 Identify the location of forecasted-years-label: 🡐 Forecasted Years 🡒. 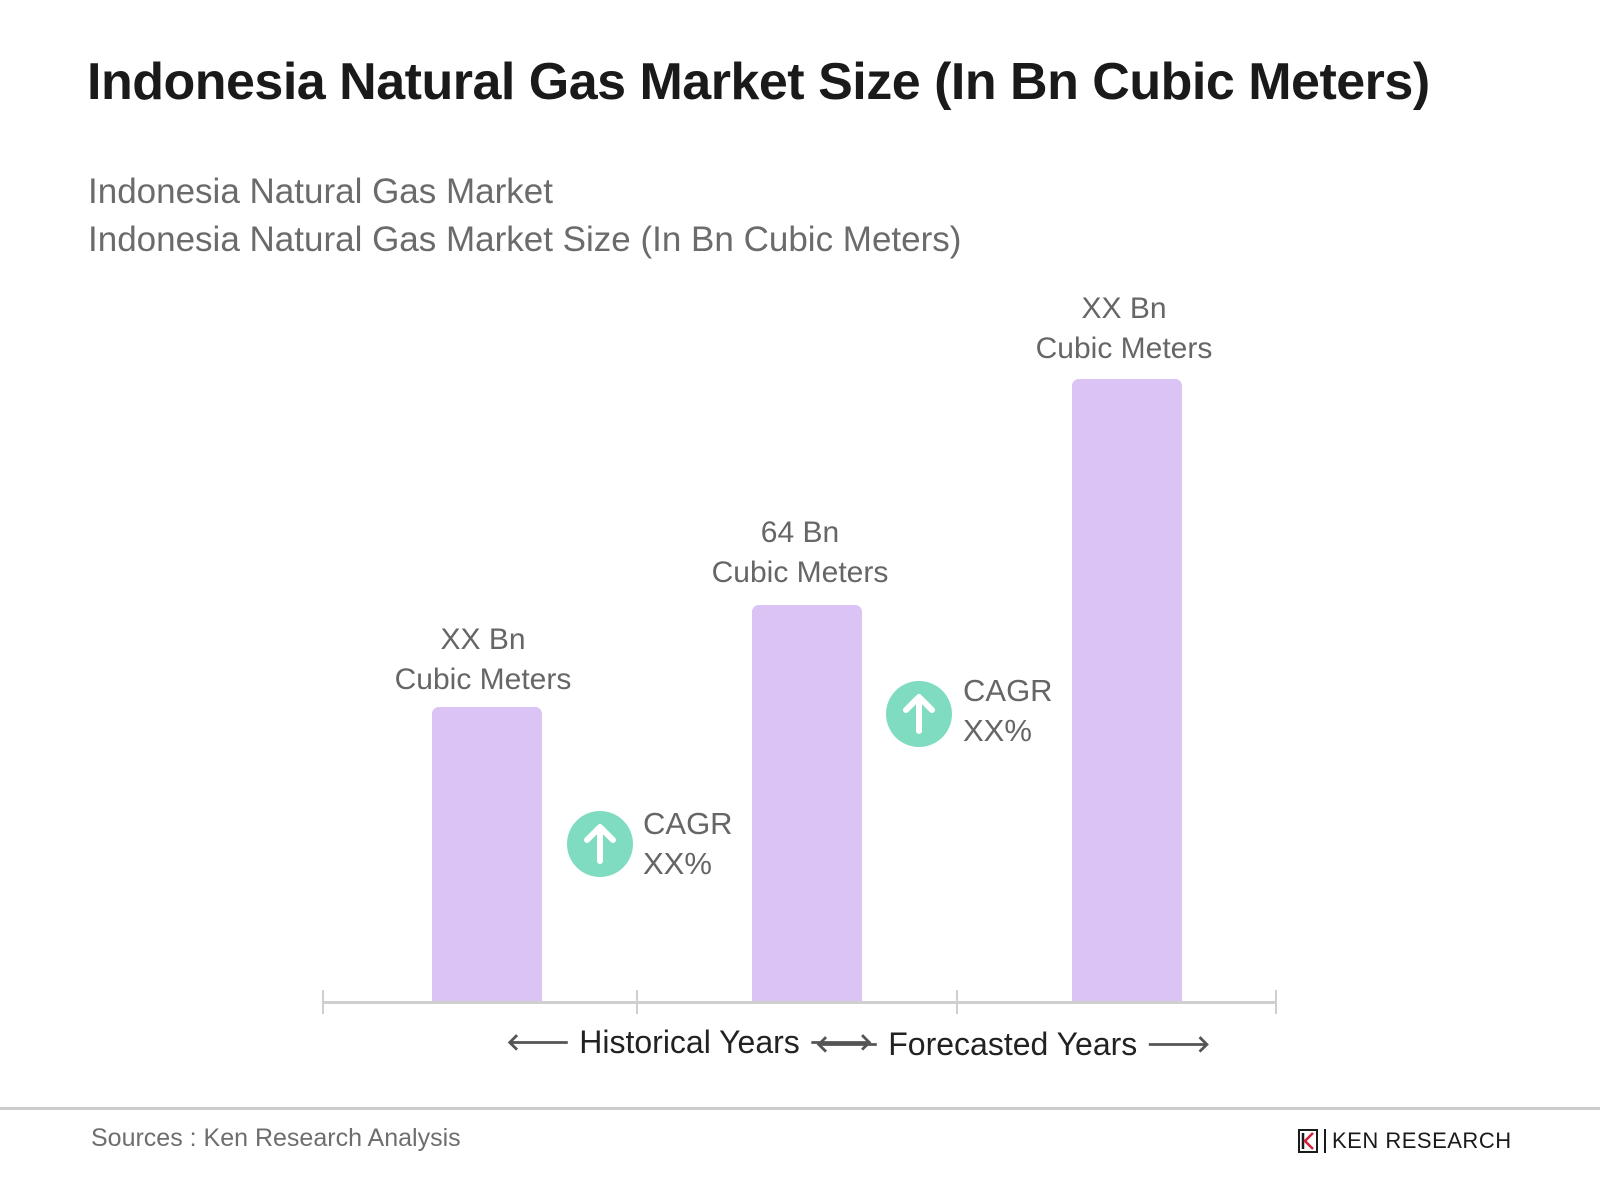
(1013, 1044).